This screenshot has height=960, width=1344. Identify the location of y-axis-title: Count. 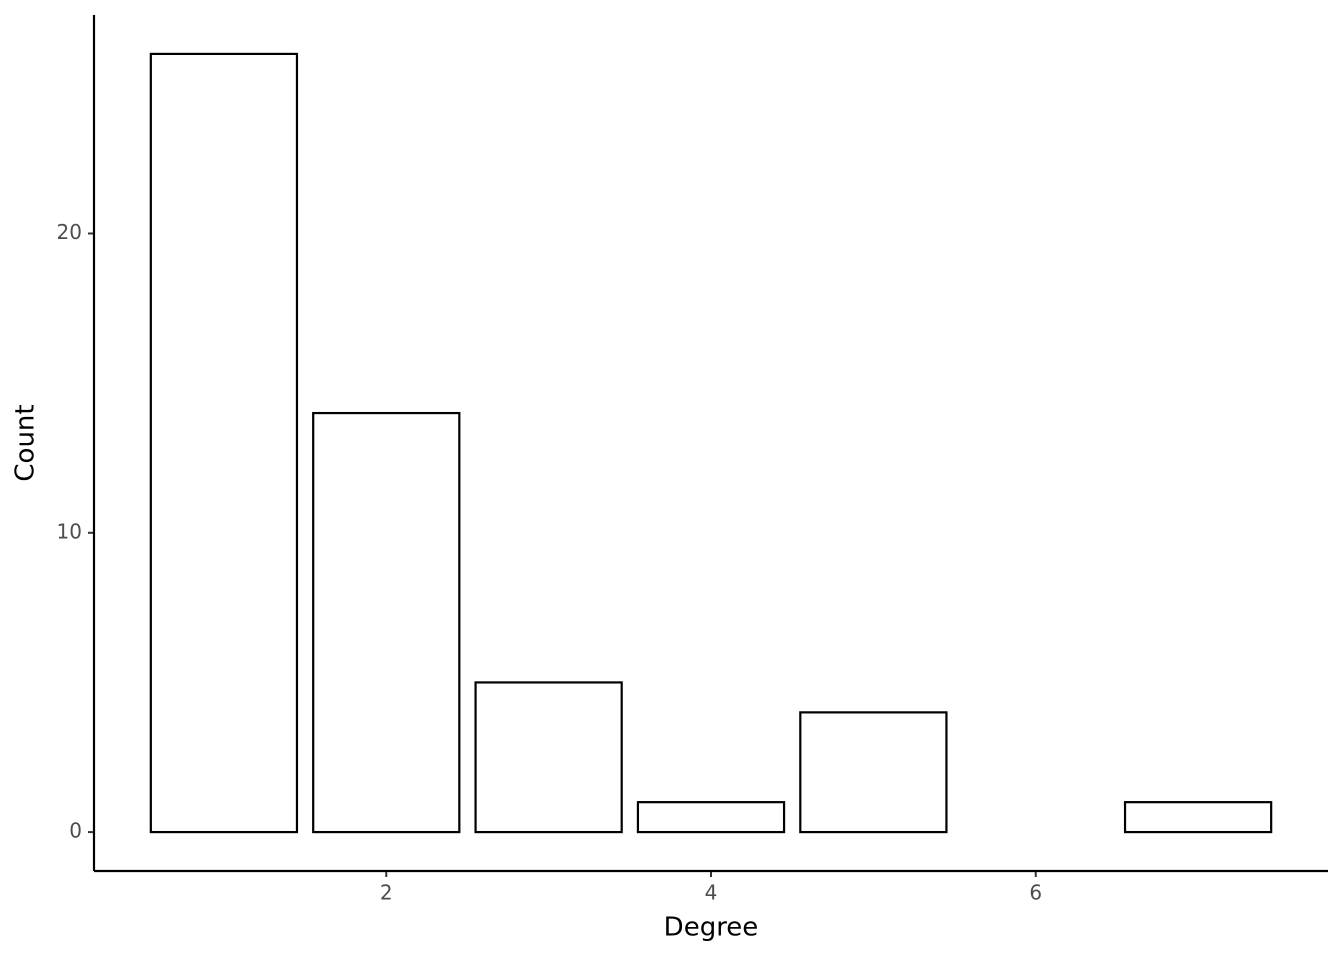
(26, 442).